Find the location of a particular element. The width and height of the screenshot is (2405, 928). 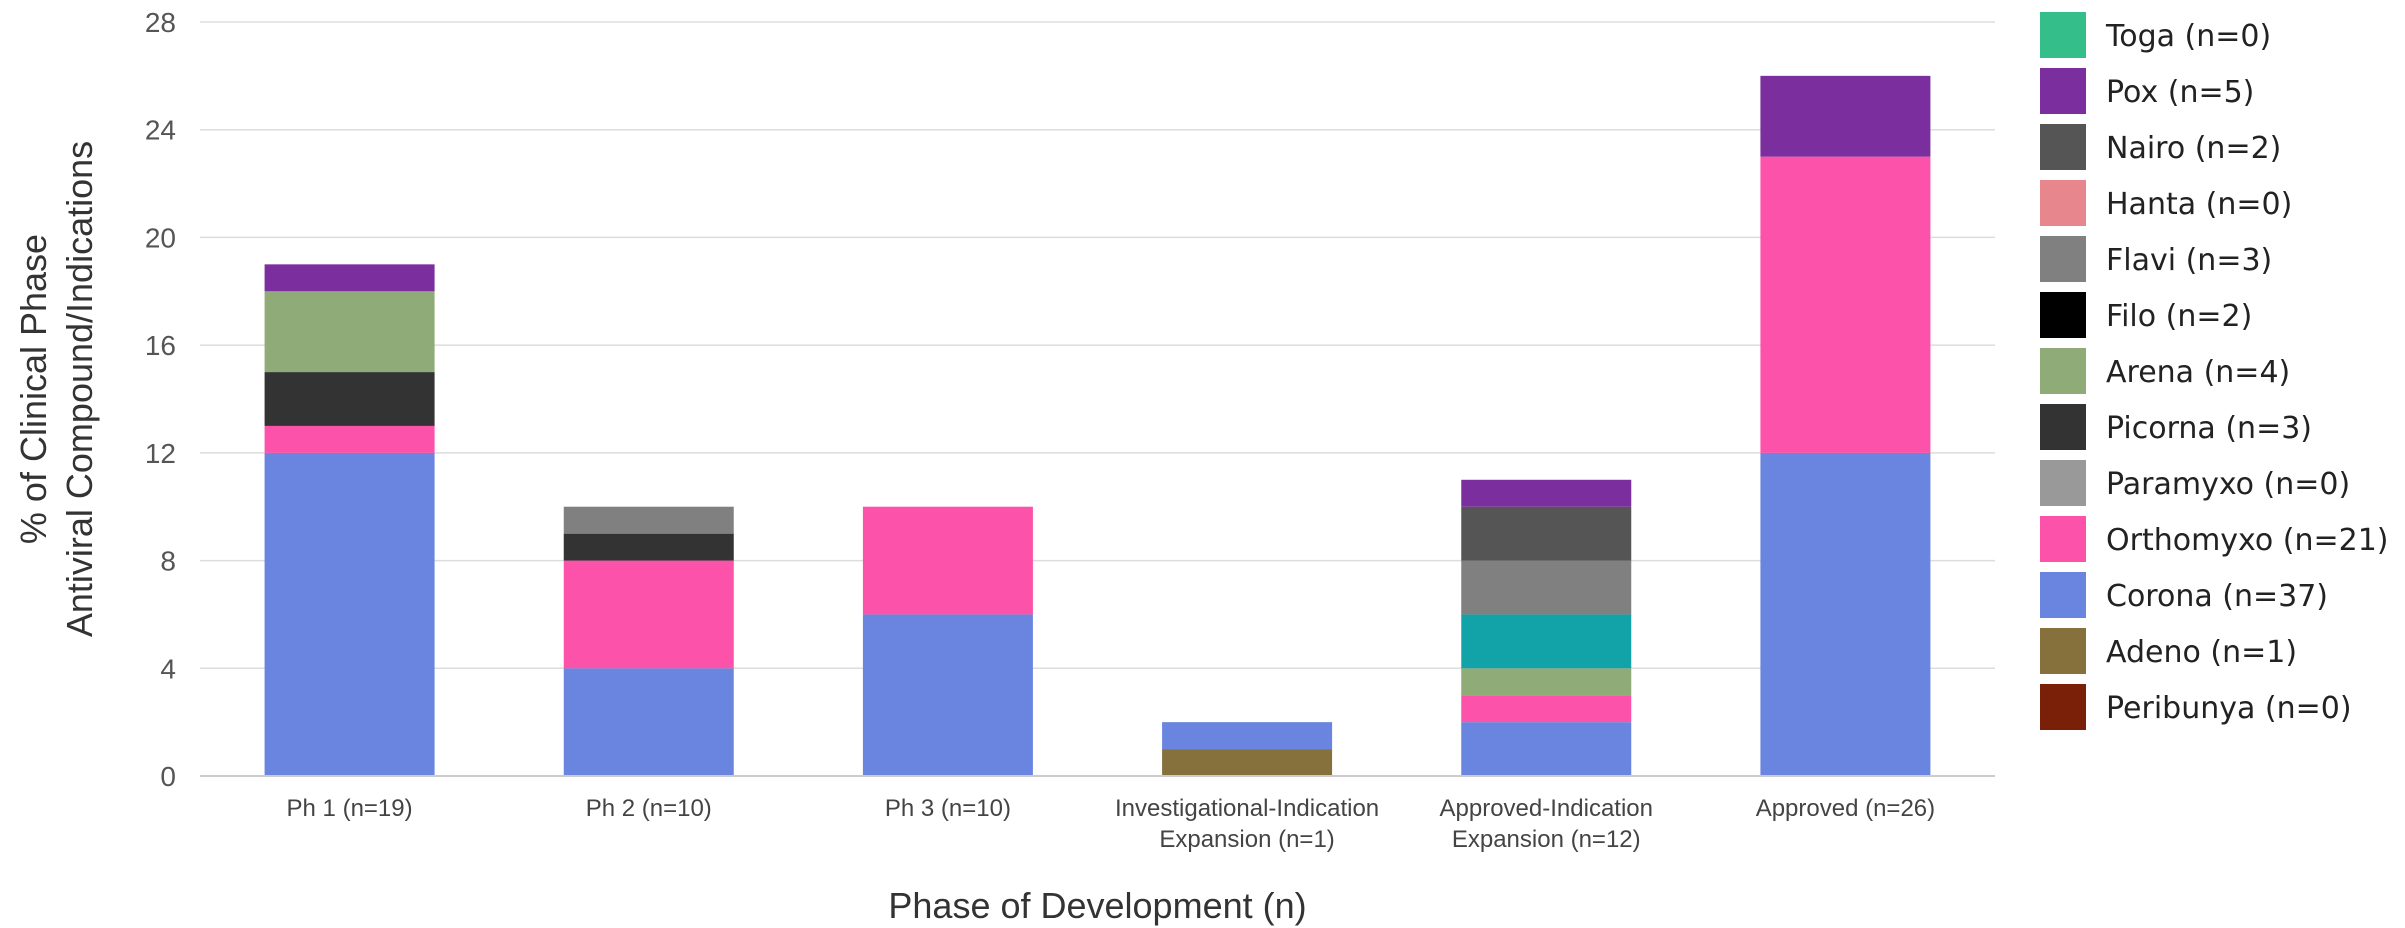

y-axis-title-line: % of Clinical Phase is located at coordinates (33, 389).